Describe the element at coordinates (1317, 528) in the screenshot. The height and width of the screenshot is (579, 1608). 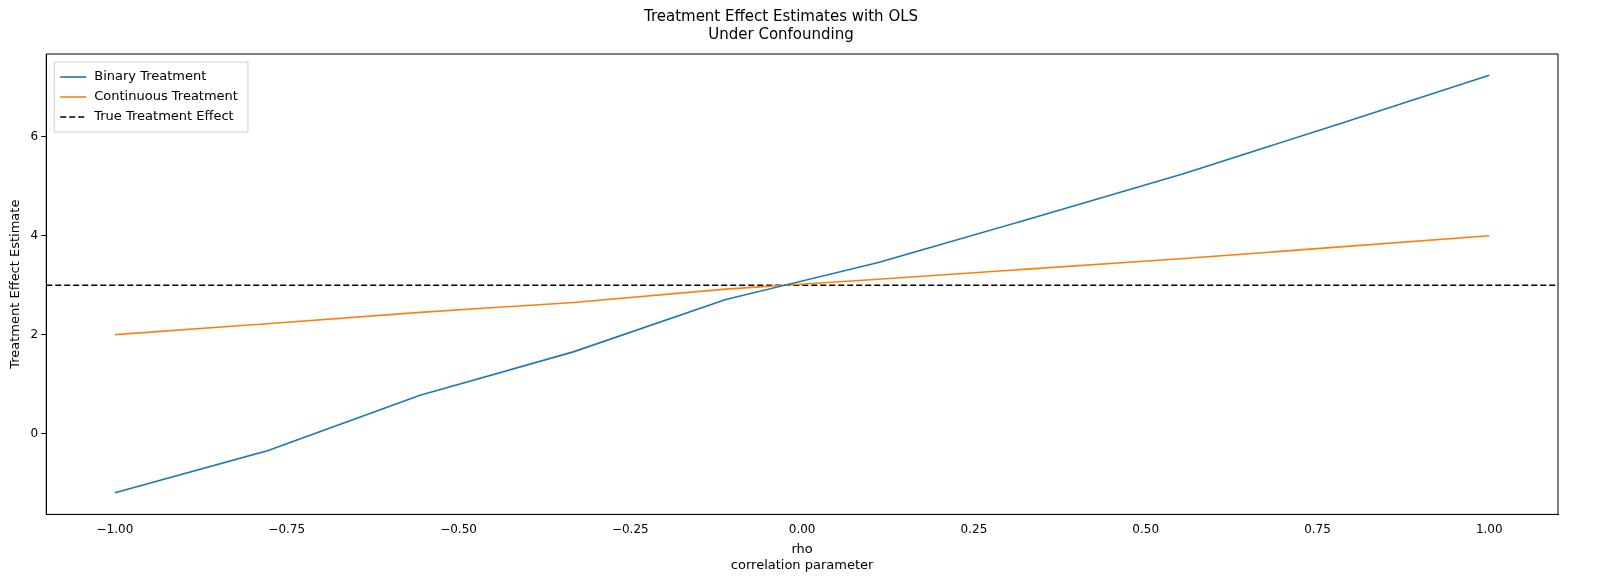
I see `x-tick-label: 0.75` at that location.